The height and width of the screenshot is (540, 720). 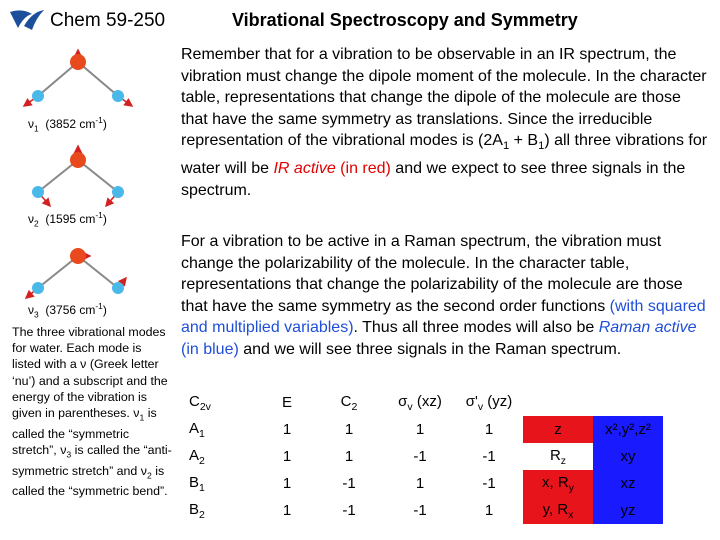 What do you see at coordinates (304, 169) in the screenshot?
I see `ir-active-text: IR active` at bounding box center [304, 169].